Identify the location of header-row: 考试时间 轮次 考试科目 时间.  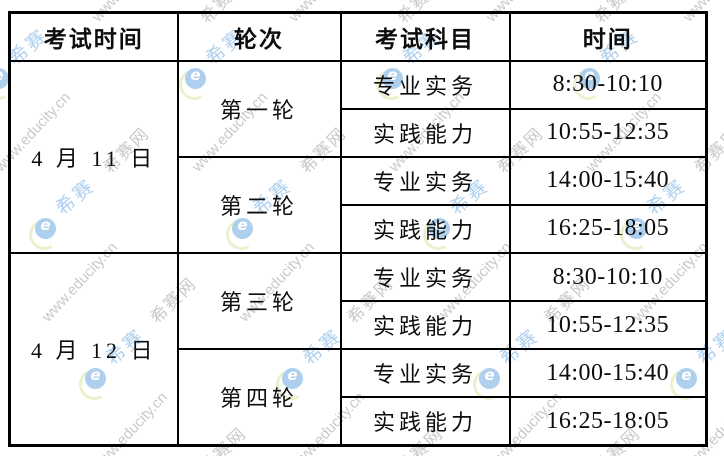
(358, 36).